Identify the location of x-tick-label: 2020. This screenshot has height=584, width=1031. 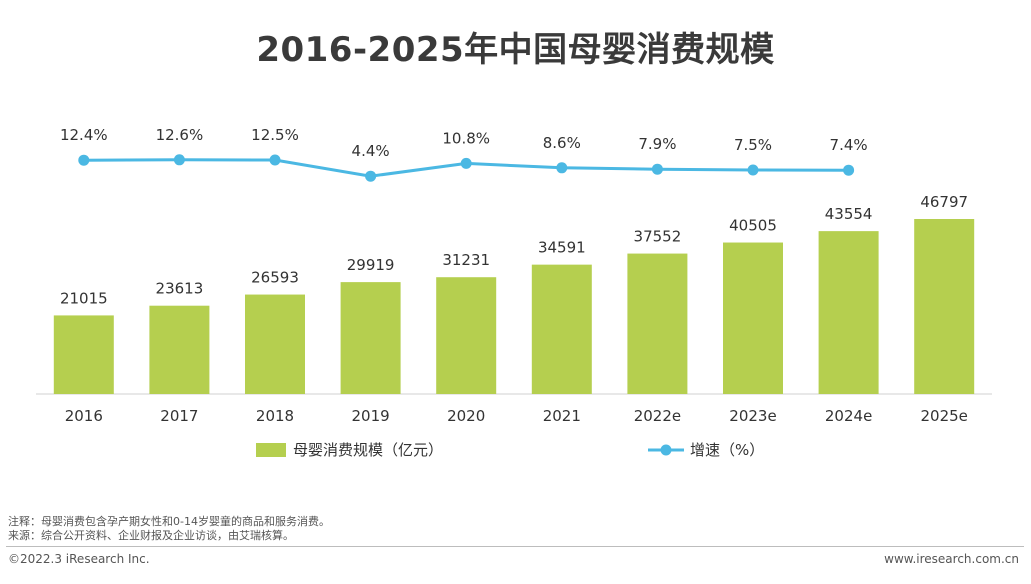
(466, 416).